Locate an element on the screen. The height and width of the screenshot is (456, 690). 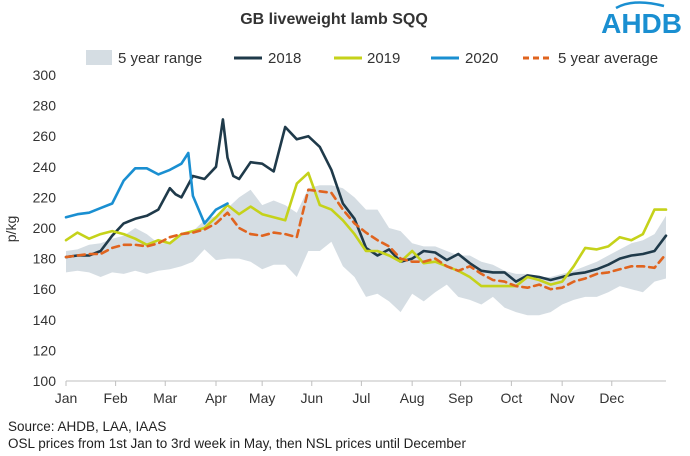
x-tick-label: Mar is located at coordinates (165, 398).